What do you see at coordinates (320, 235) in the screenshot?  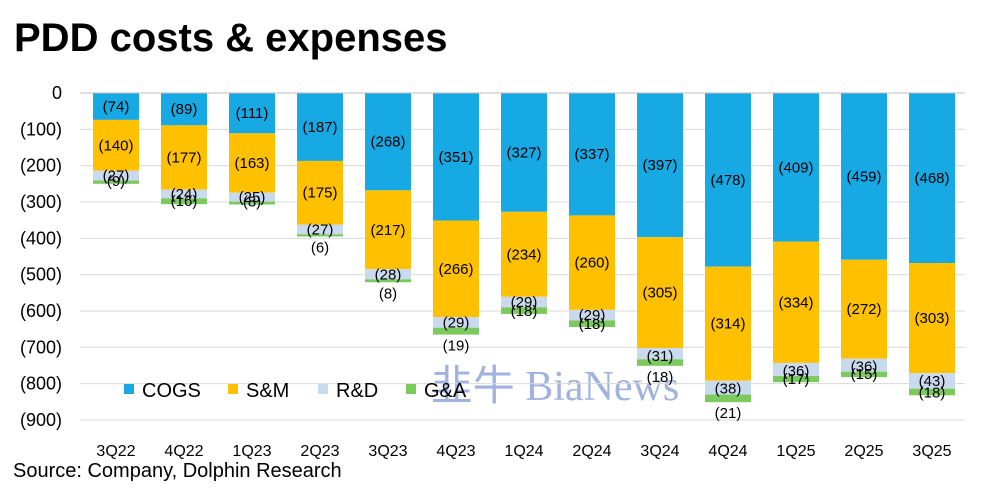 I see `bar-ga-2q23` at bounding box center [320, 235].